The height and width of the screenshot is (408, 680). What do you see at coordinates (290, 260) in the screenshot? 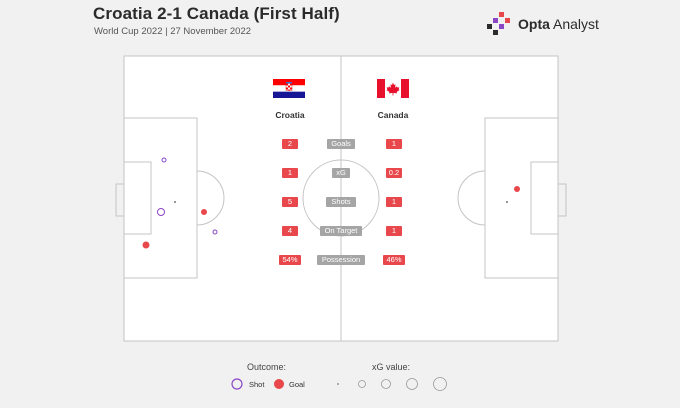
I see `home-possession-value: 54%` at bounding box center [290, 260].